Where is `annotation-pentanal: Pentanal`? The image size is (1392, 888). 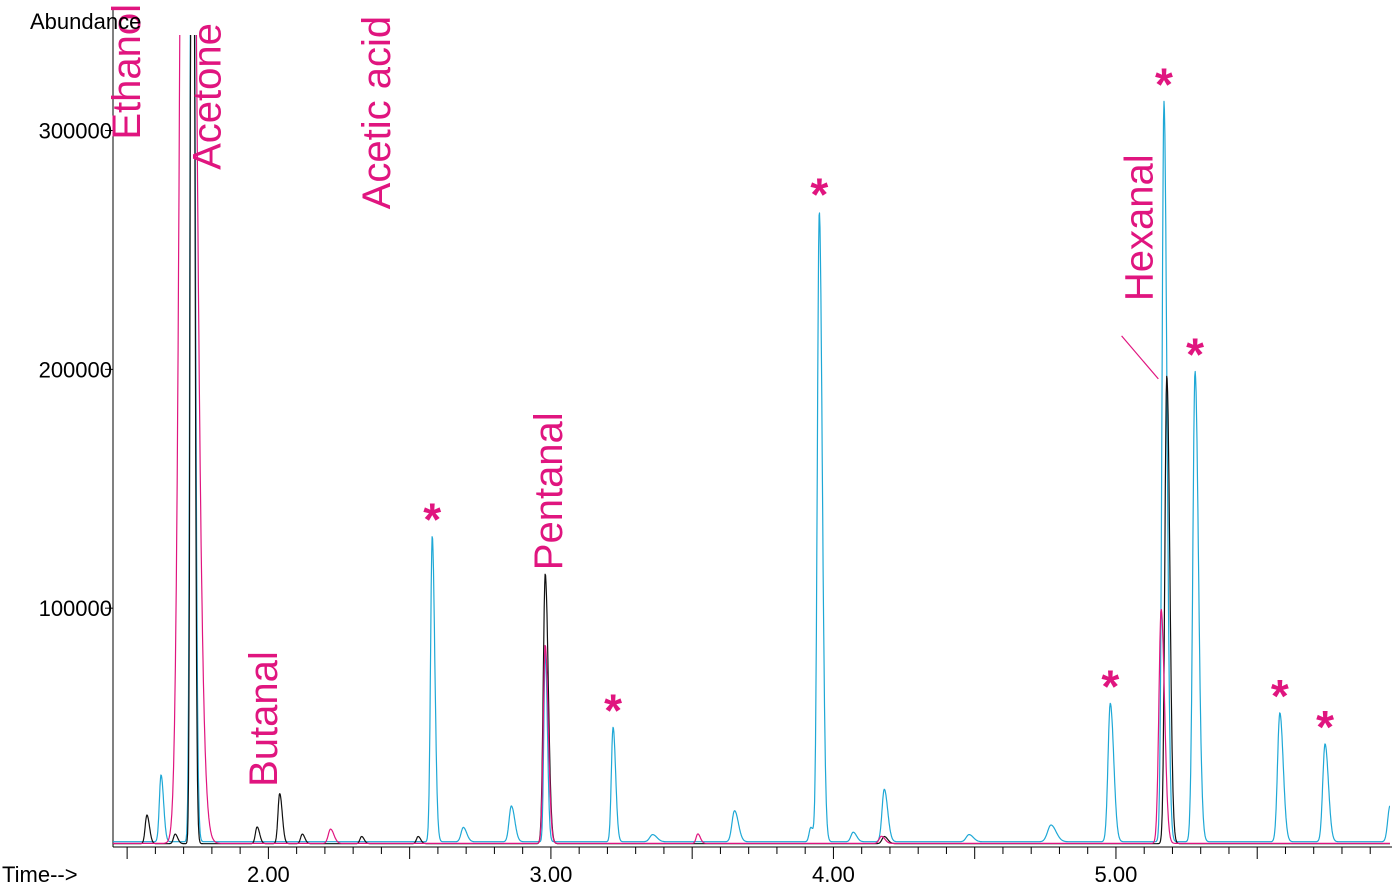
annotation-pentanal: Pentanal is located at coordinates (549, 491).